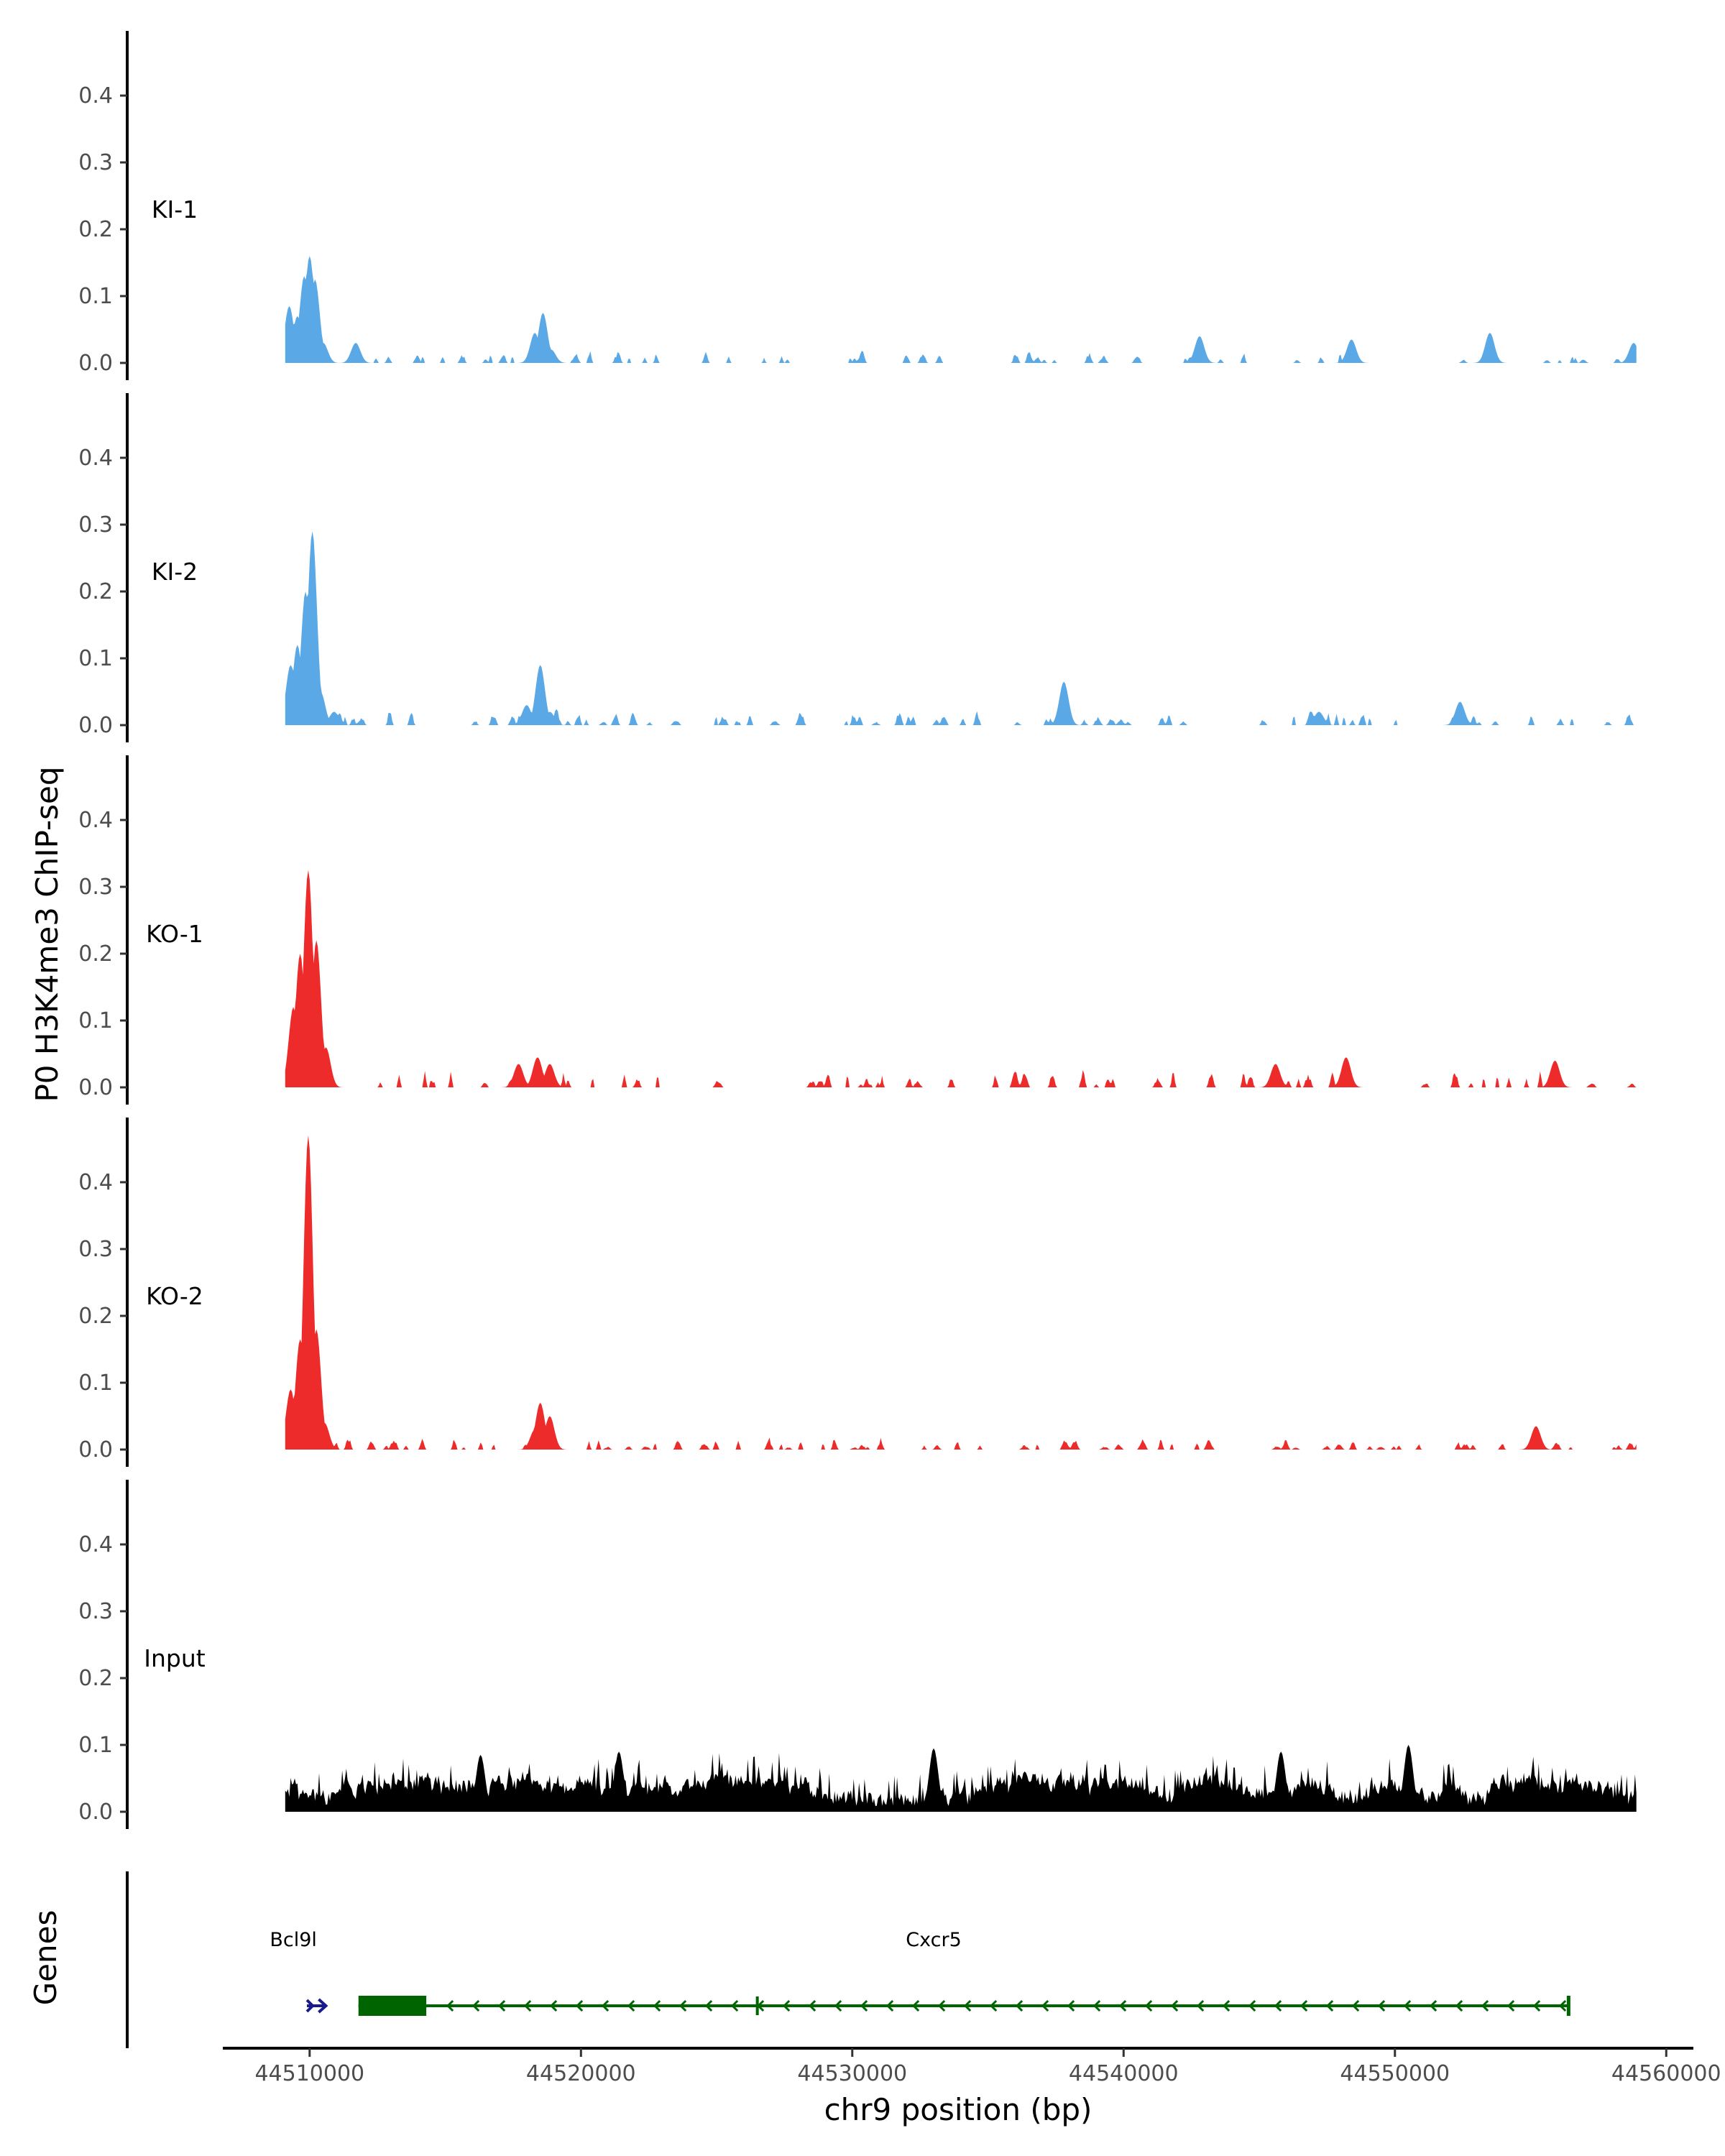 The image size is (1725, 2156). What do you see at coordinates (1395, 2073) in the screenshot?
I see `x-tick-label: 44550000` at bounding box center [1395, 2073].